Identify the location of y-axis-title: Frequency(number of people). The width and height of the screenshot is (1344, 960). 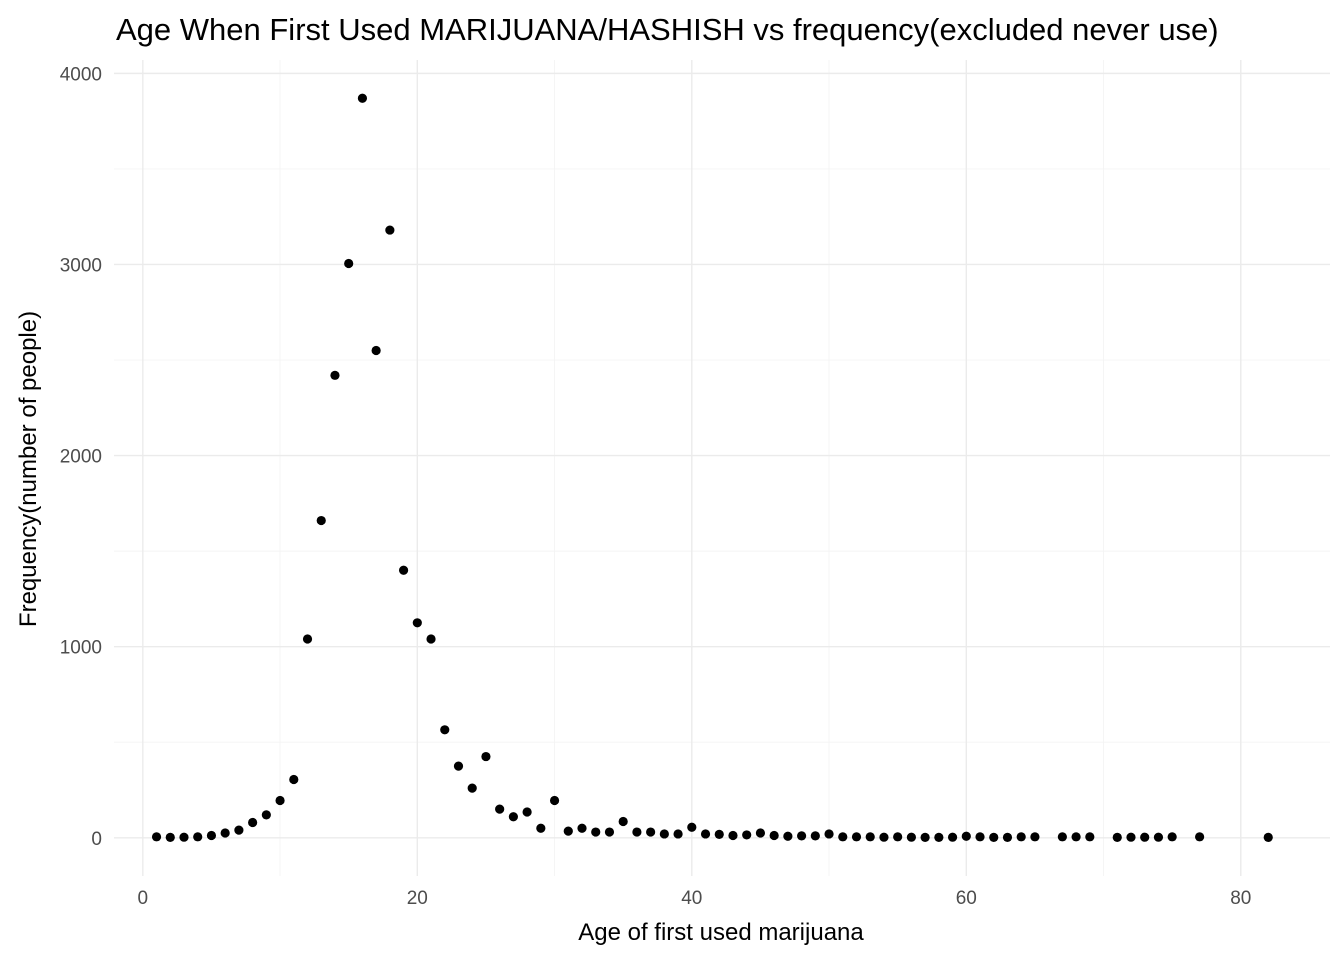
(28, 469).